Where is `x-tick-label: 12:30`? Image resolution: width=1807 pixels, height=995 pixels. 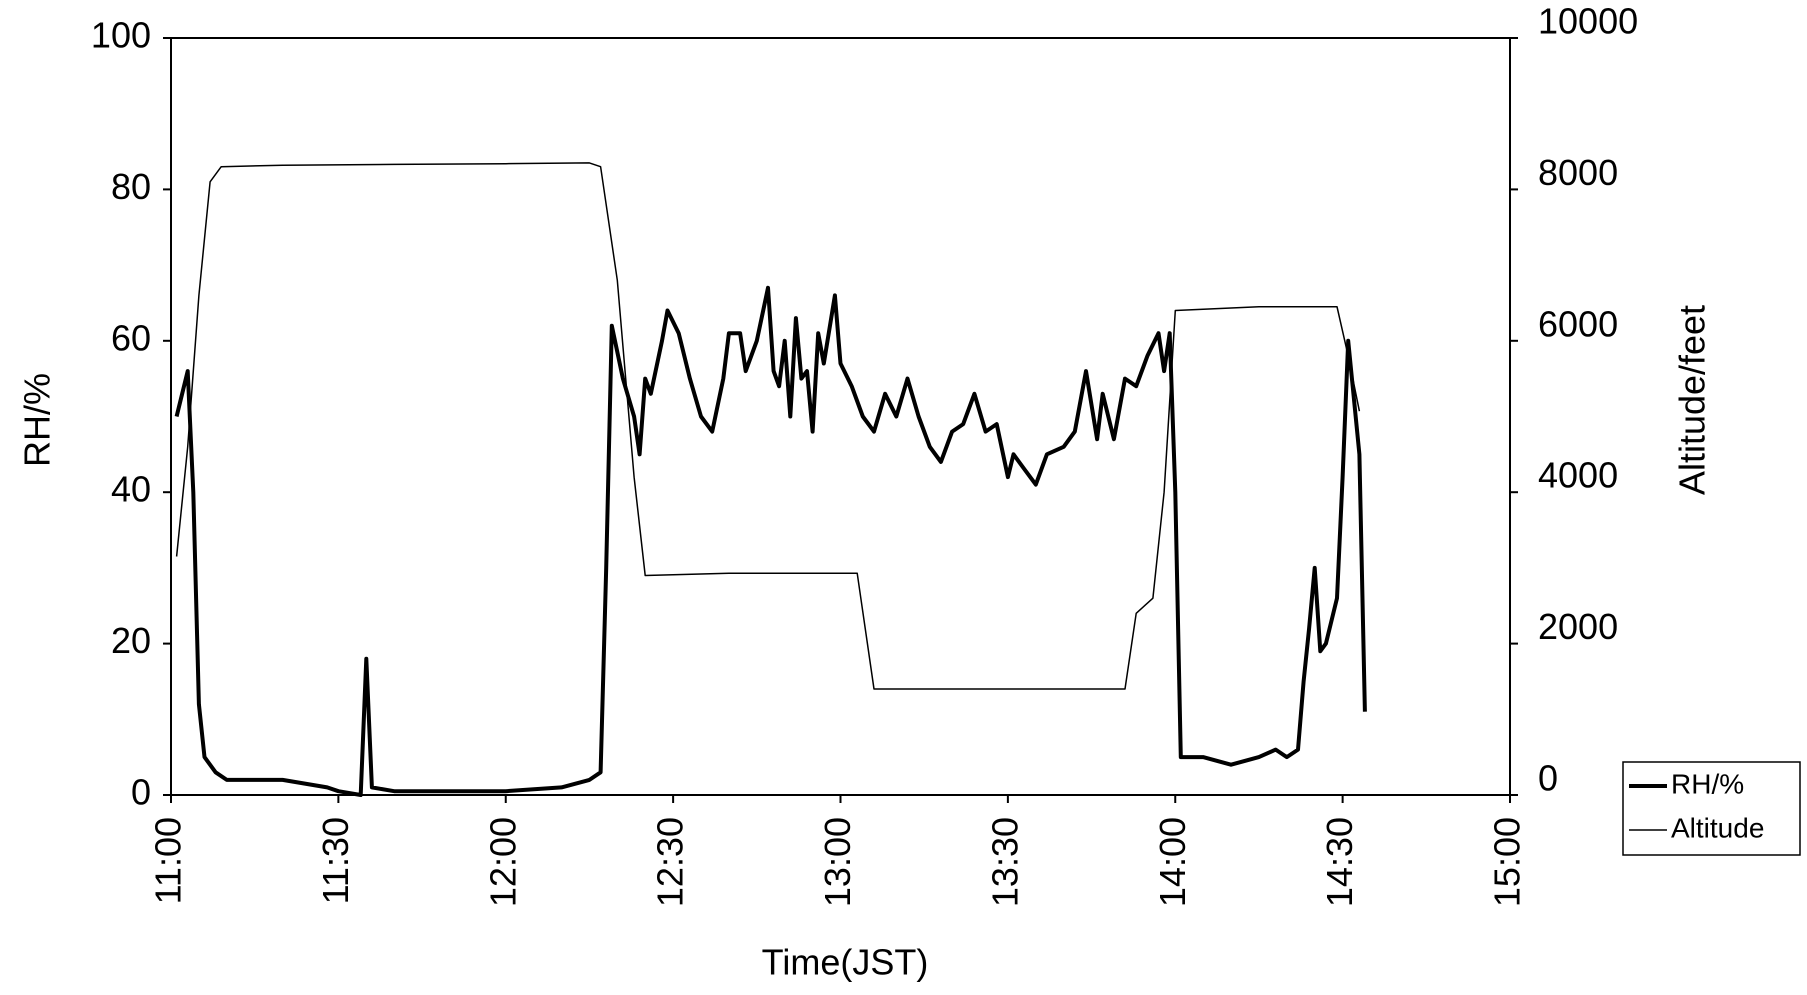 x-tick-label: 12:30 is located at coordinates (670, 862).